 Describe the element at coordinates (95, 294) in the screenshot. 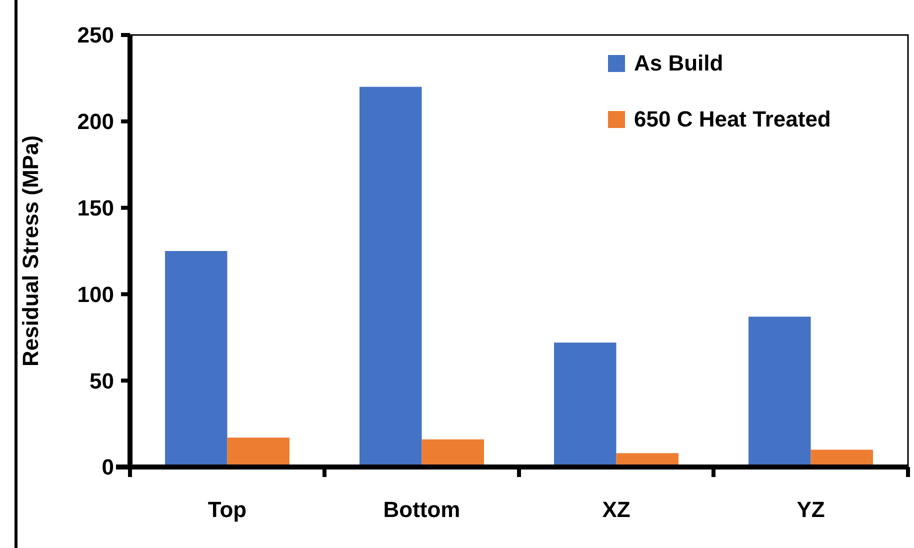

I see `y-tick-label: 100` at that location.